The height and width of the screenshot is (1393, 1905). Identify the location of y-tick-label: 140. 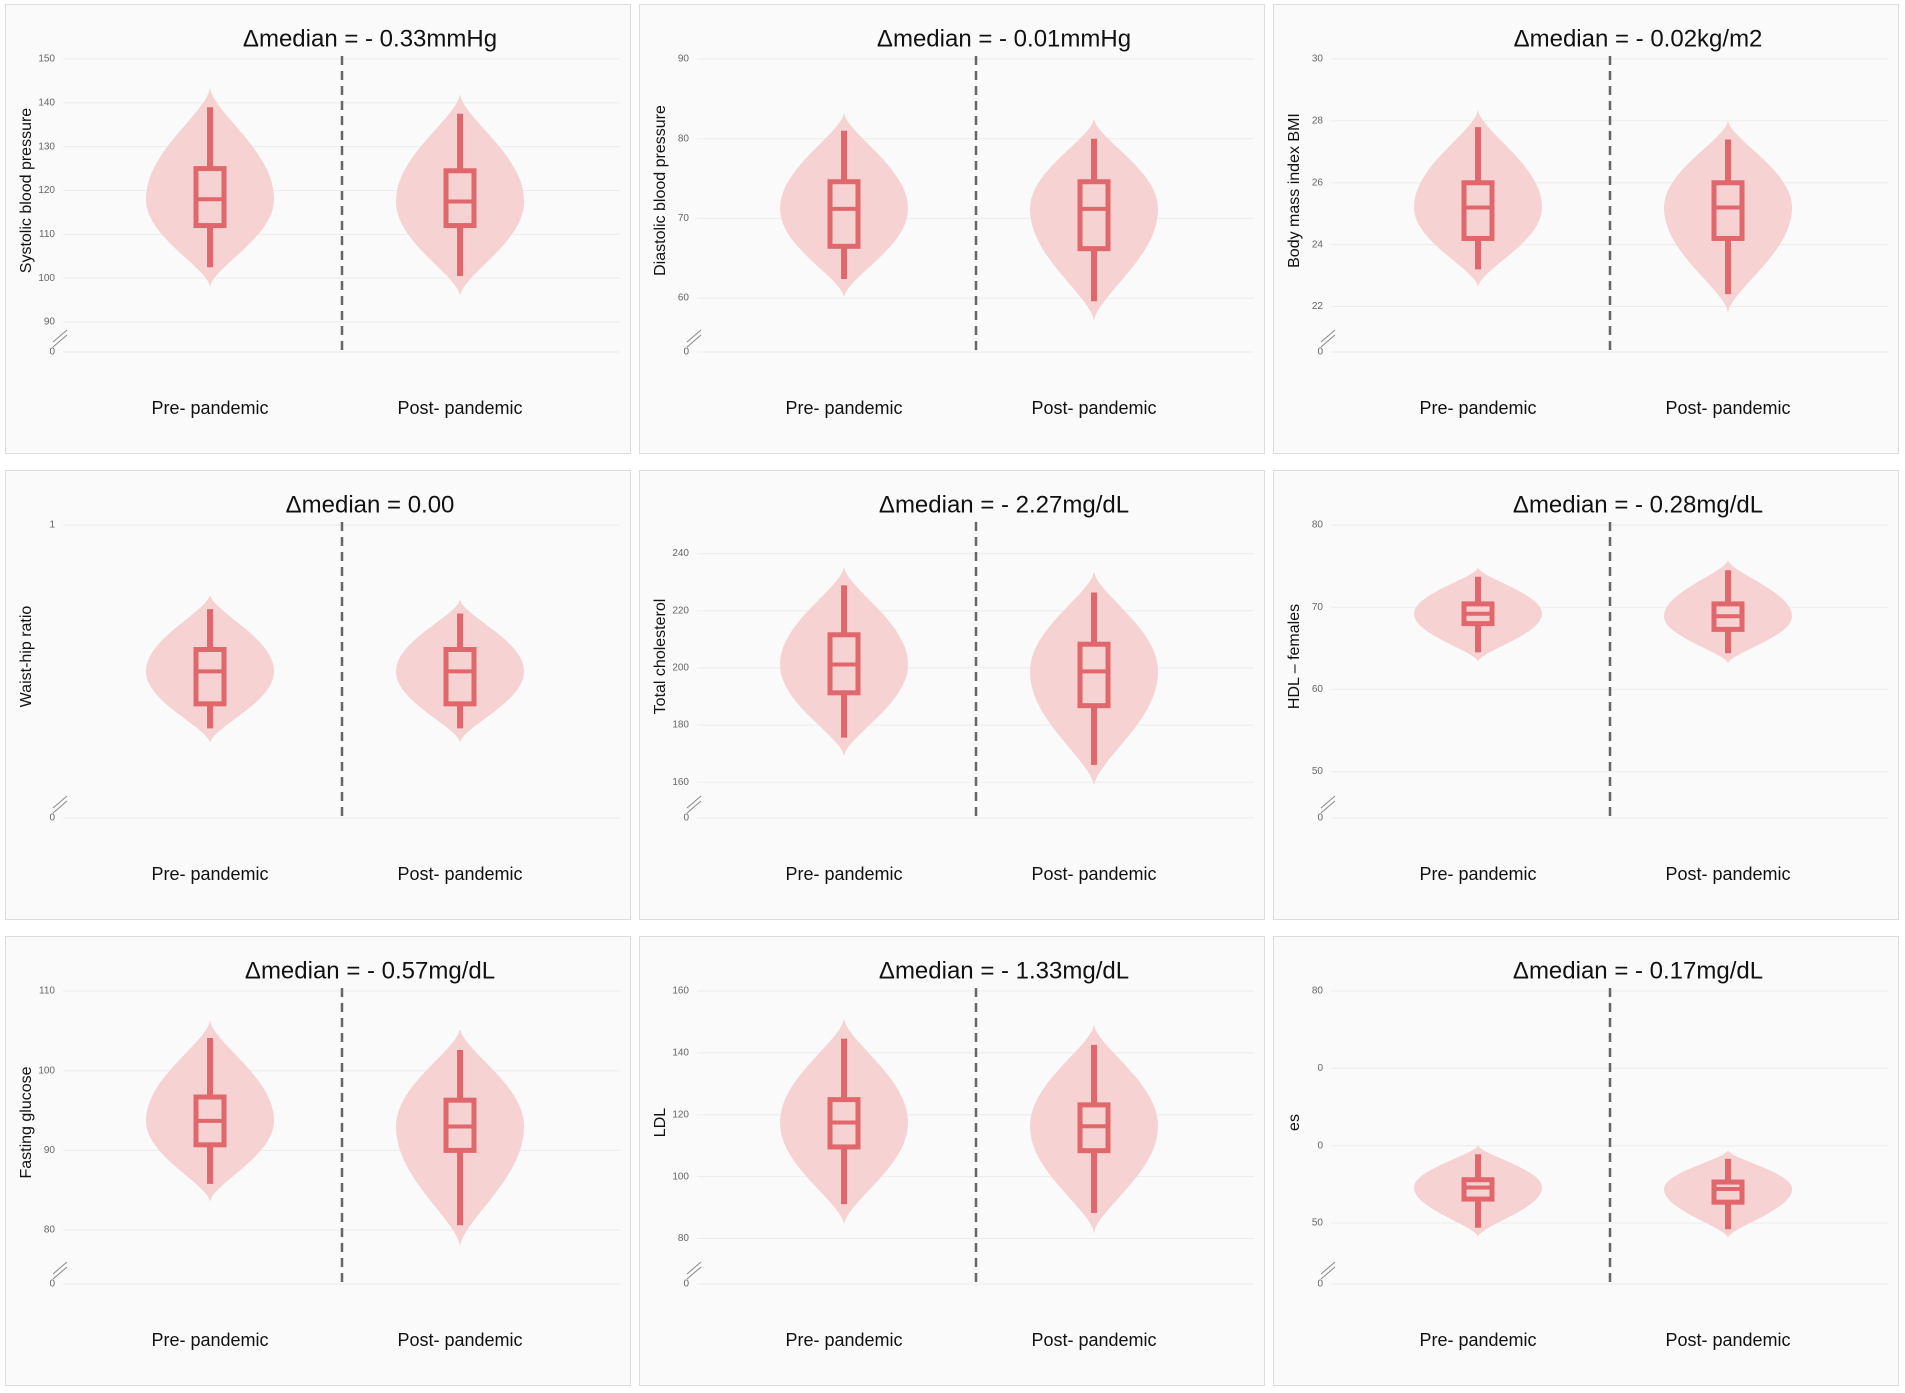
(680, 1053).